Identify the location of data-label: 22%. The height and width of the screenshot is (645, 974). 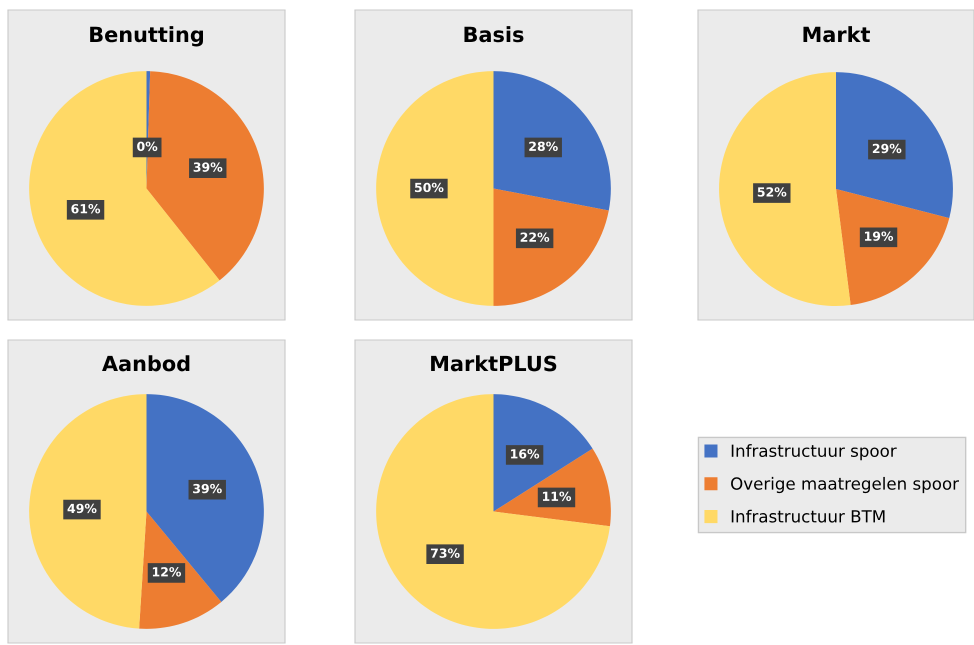
(535, 237).